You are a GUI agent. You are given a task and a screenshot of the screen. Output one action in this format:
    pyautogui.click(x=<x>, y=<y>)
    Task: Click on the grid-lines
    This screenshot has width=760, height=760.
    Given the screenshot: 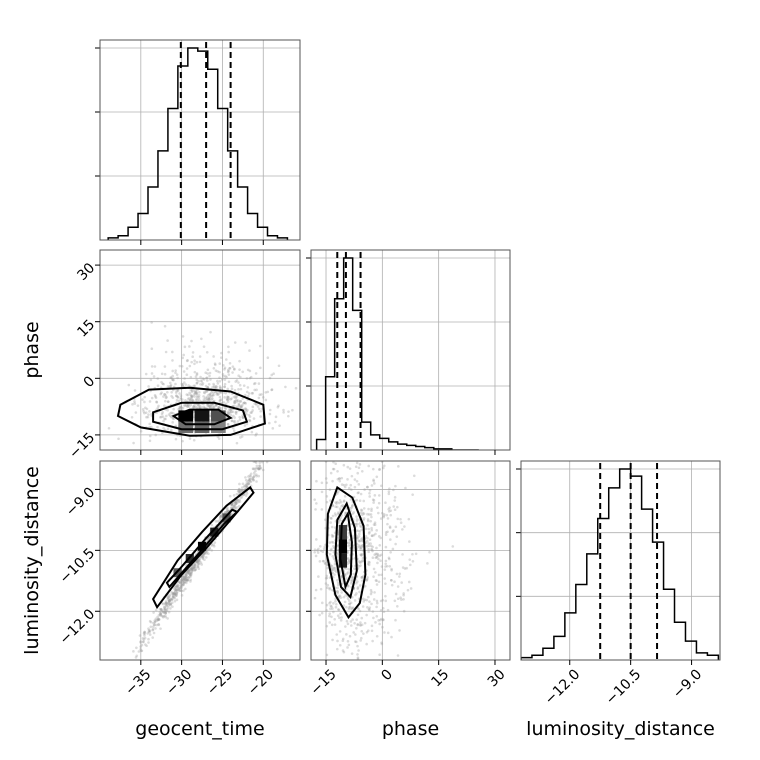 What is the action you would take?
    pyautogui.click(x=200, y=560)
    